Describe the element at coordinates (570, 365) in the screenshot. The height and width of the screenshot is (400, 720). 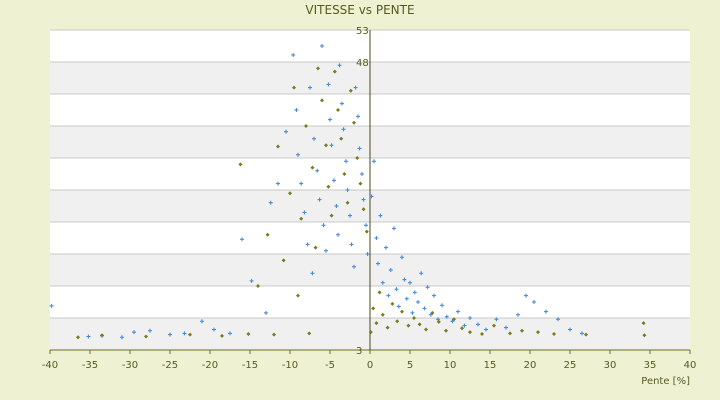
I see `x-tick-label: 25` at that location.